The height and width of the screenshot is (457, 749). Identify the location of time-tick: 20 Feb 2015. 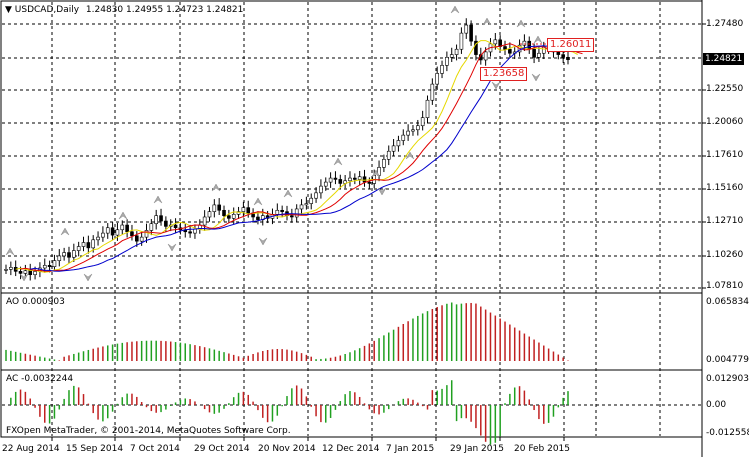
(542, 449).